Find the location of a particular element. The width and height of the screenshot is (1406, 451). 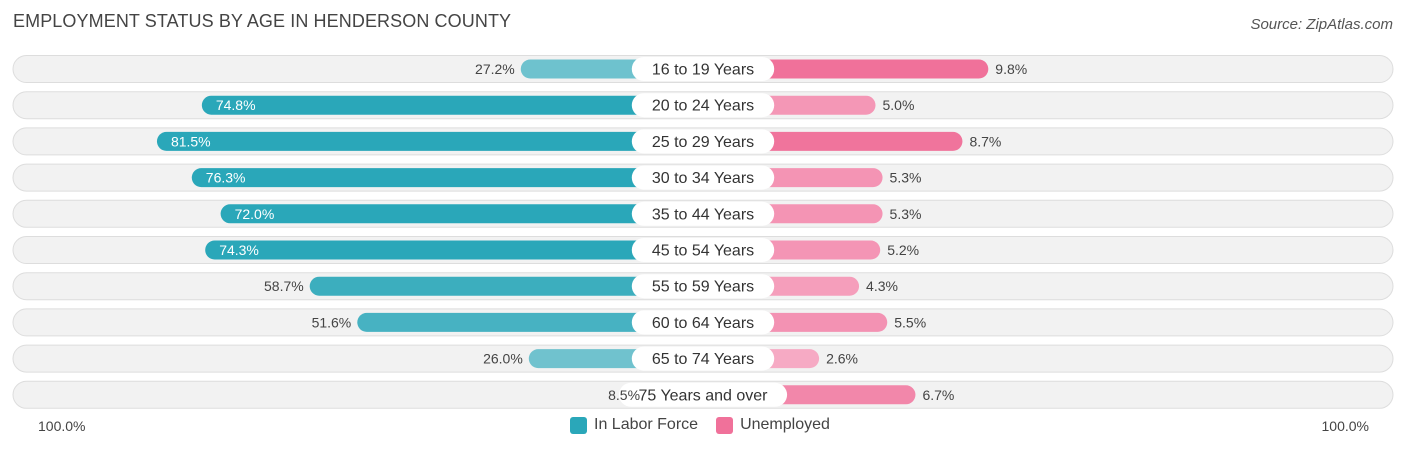

legend-label-labor: In Labor Force is located at coordinates (646, 424).